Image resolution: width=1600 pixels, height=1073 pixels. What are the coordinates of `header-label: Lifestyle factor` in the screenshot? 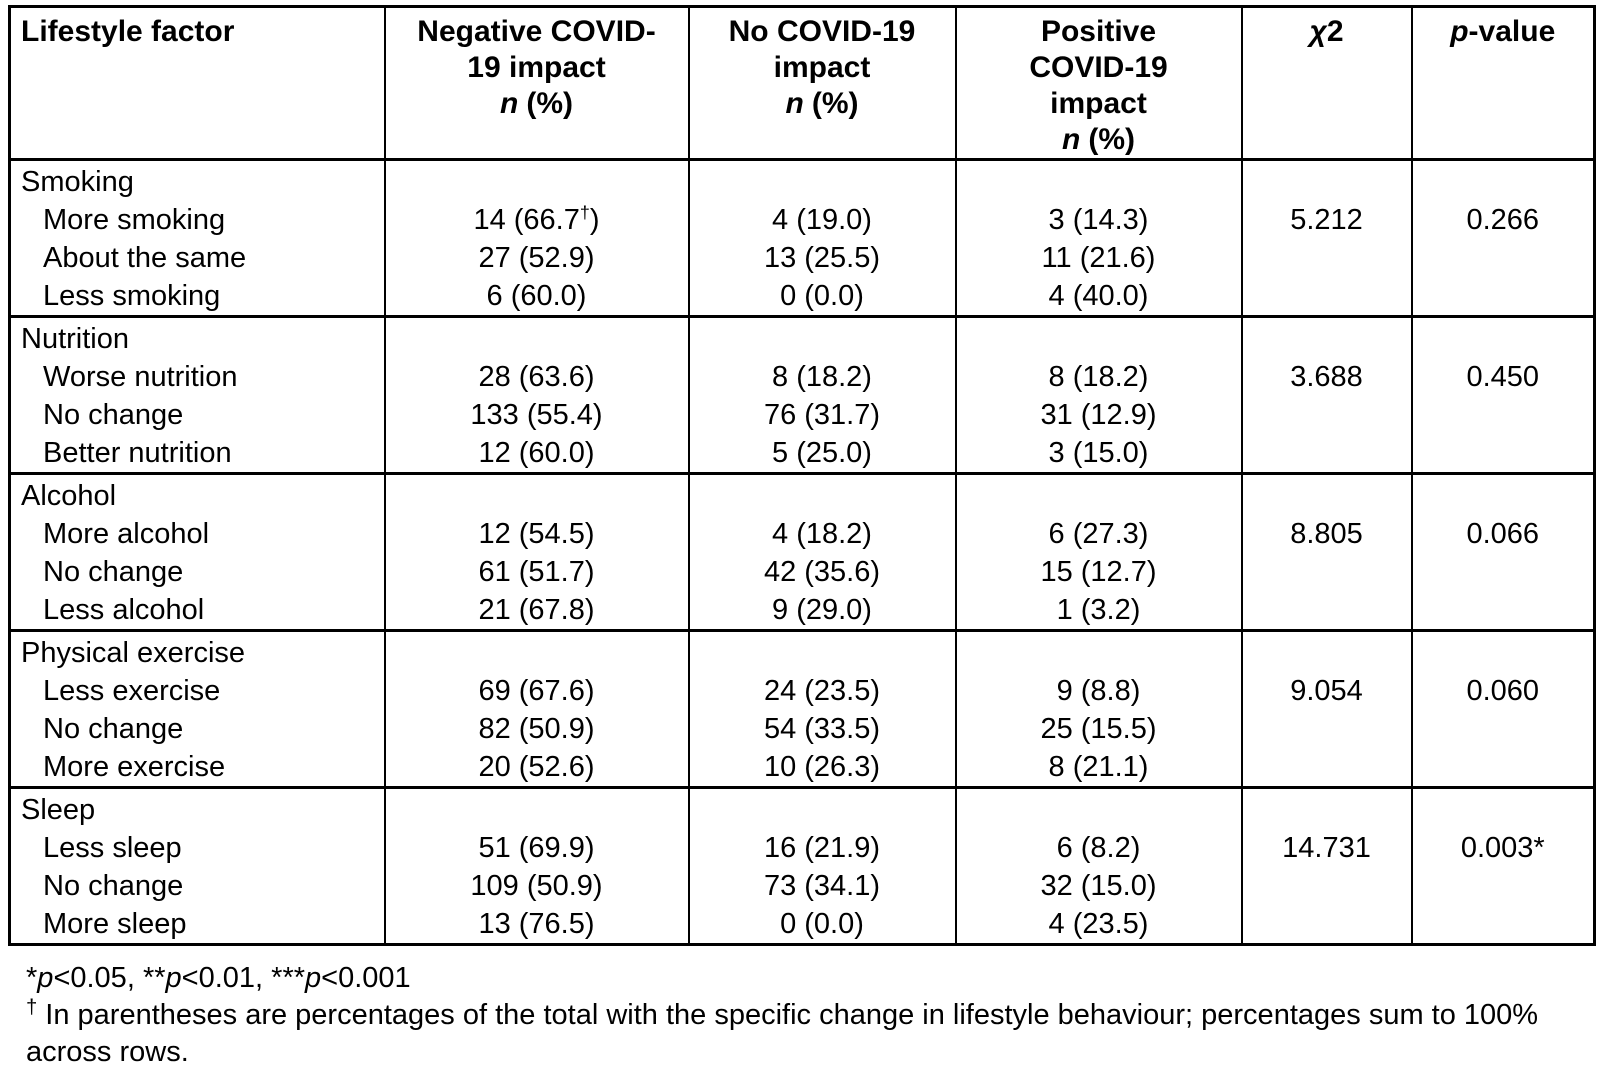 It's located at (128, 31).